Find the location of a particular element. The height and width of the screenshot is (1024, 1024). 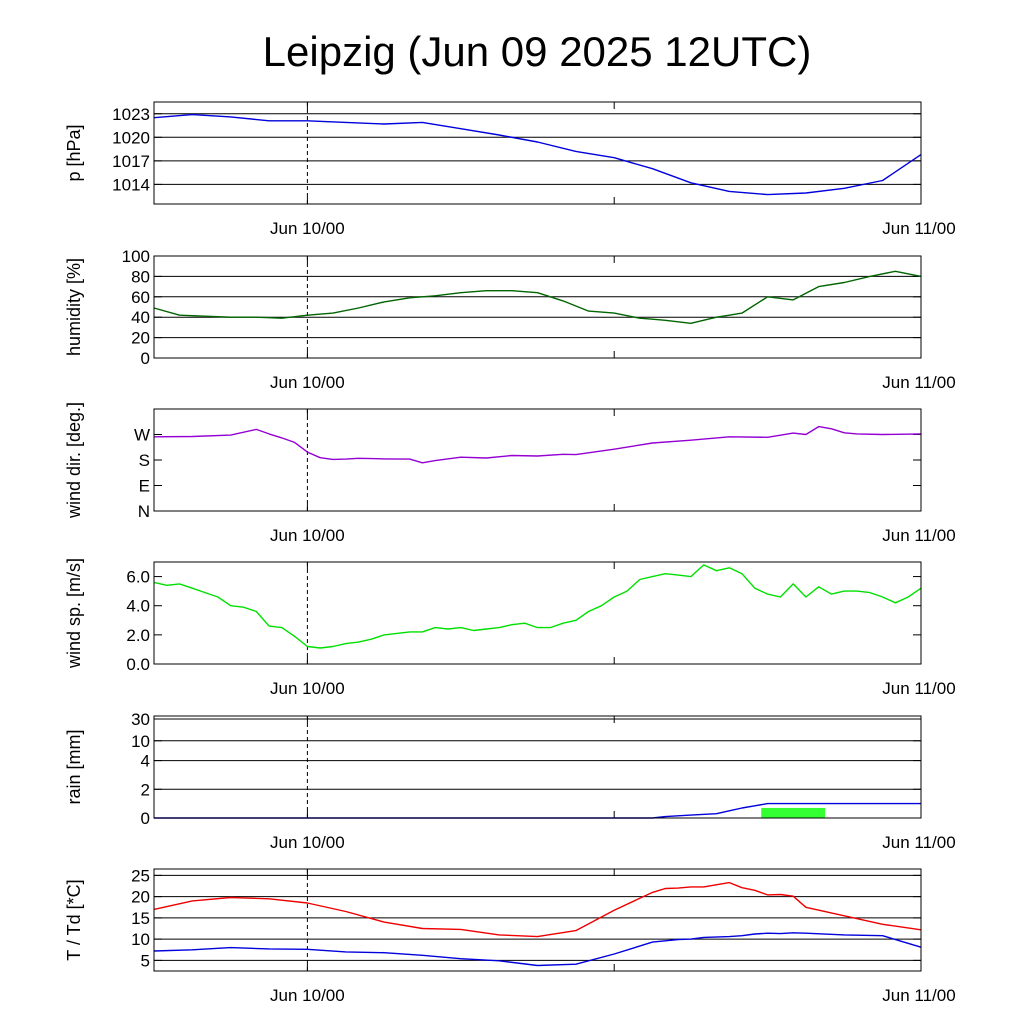

y-tick-label: 5 is located at coordinates (145, 960).